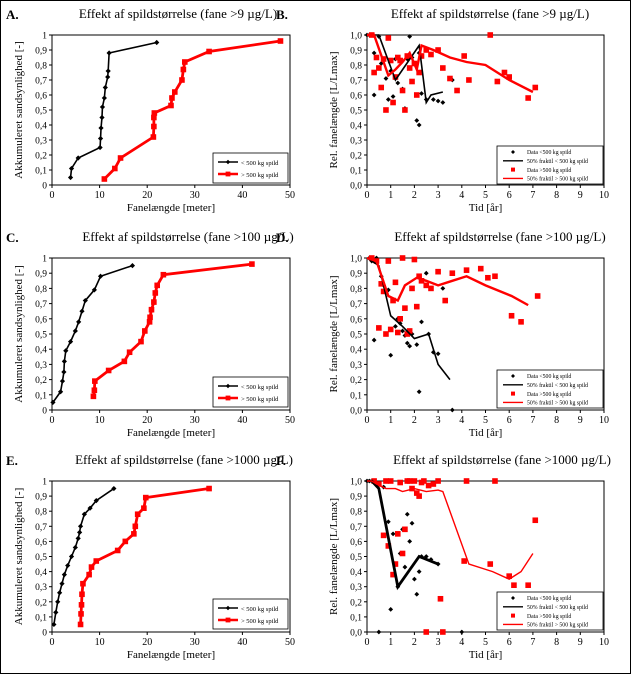  I want to click on y-tick-label: 0,2, so click(41, 157).